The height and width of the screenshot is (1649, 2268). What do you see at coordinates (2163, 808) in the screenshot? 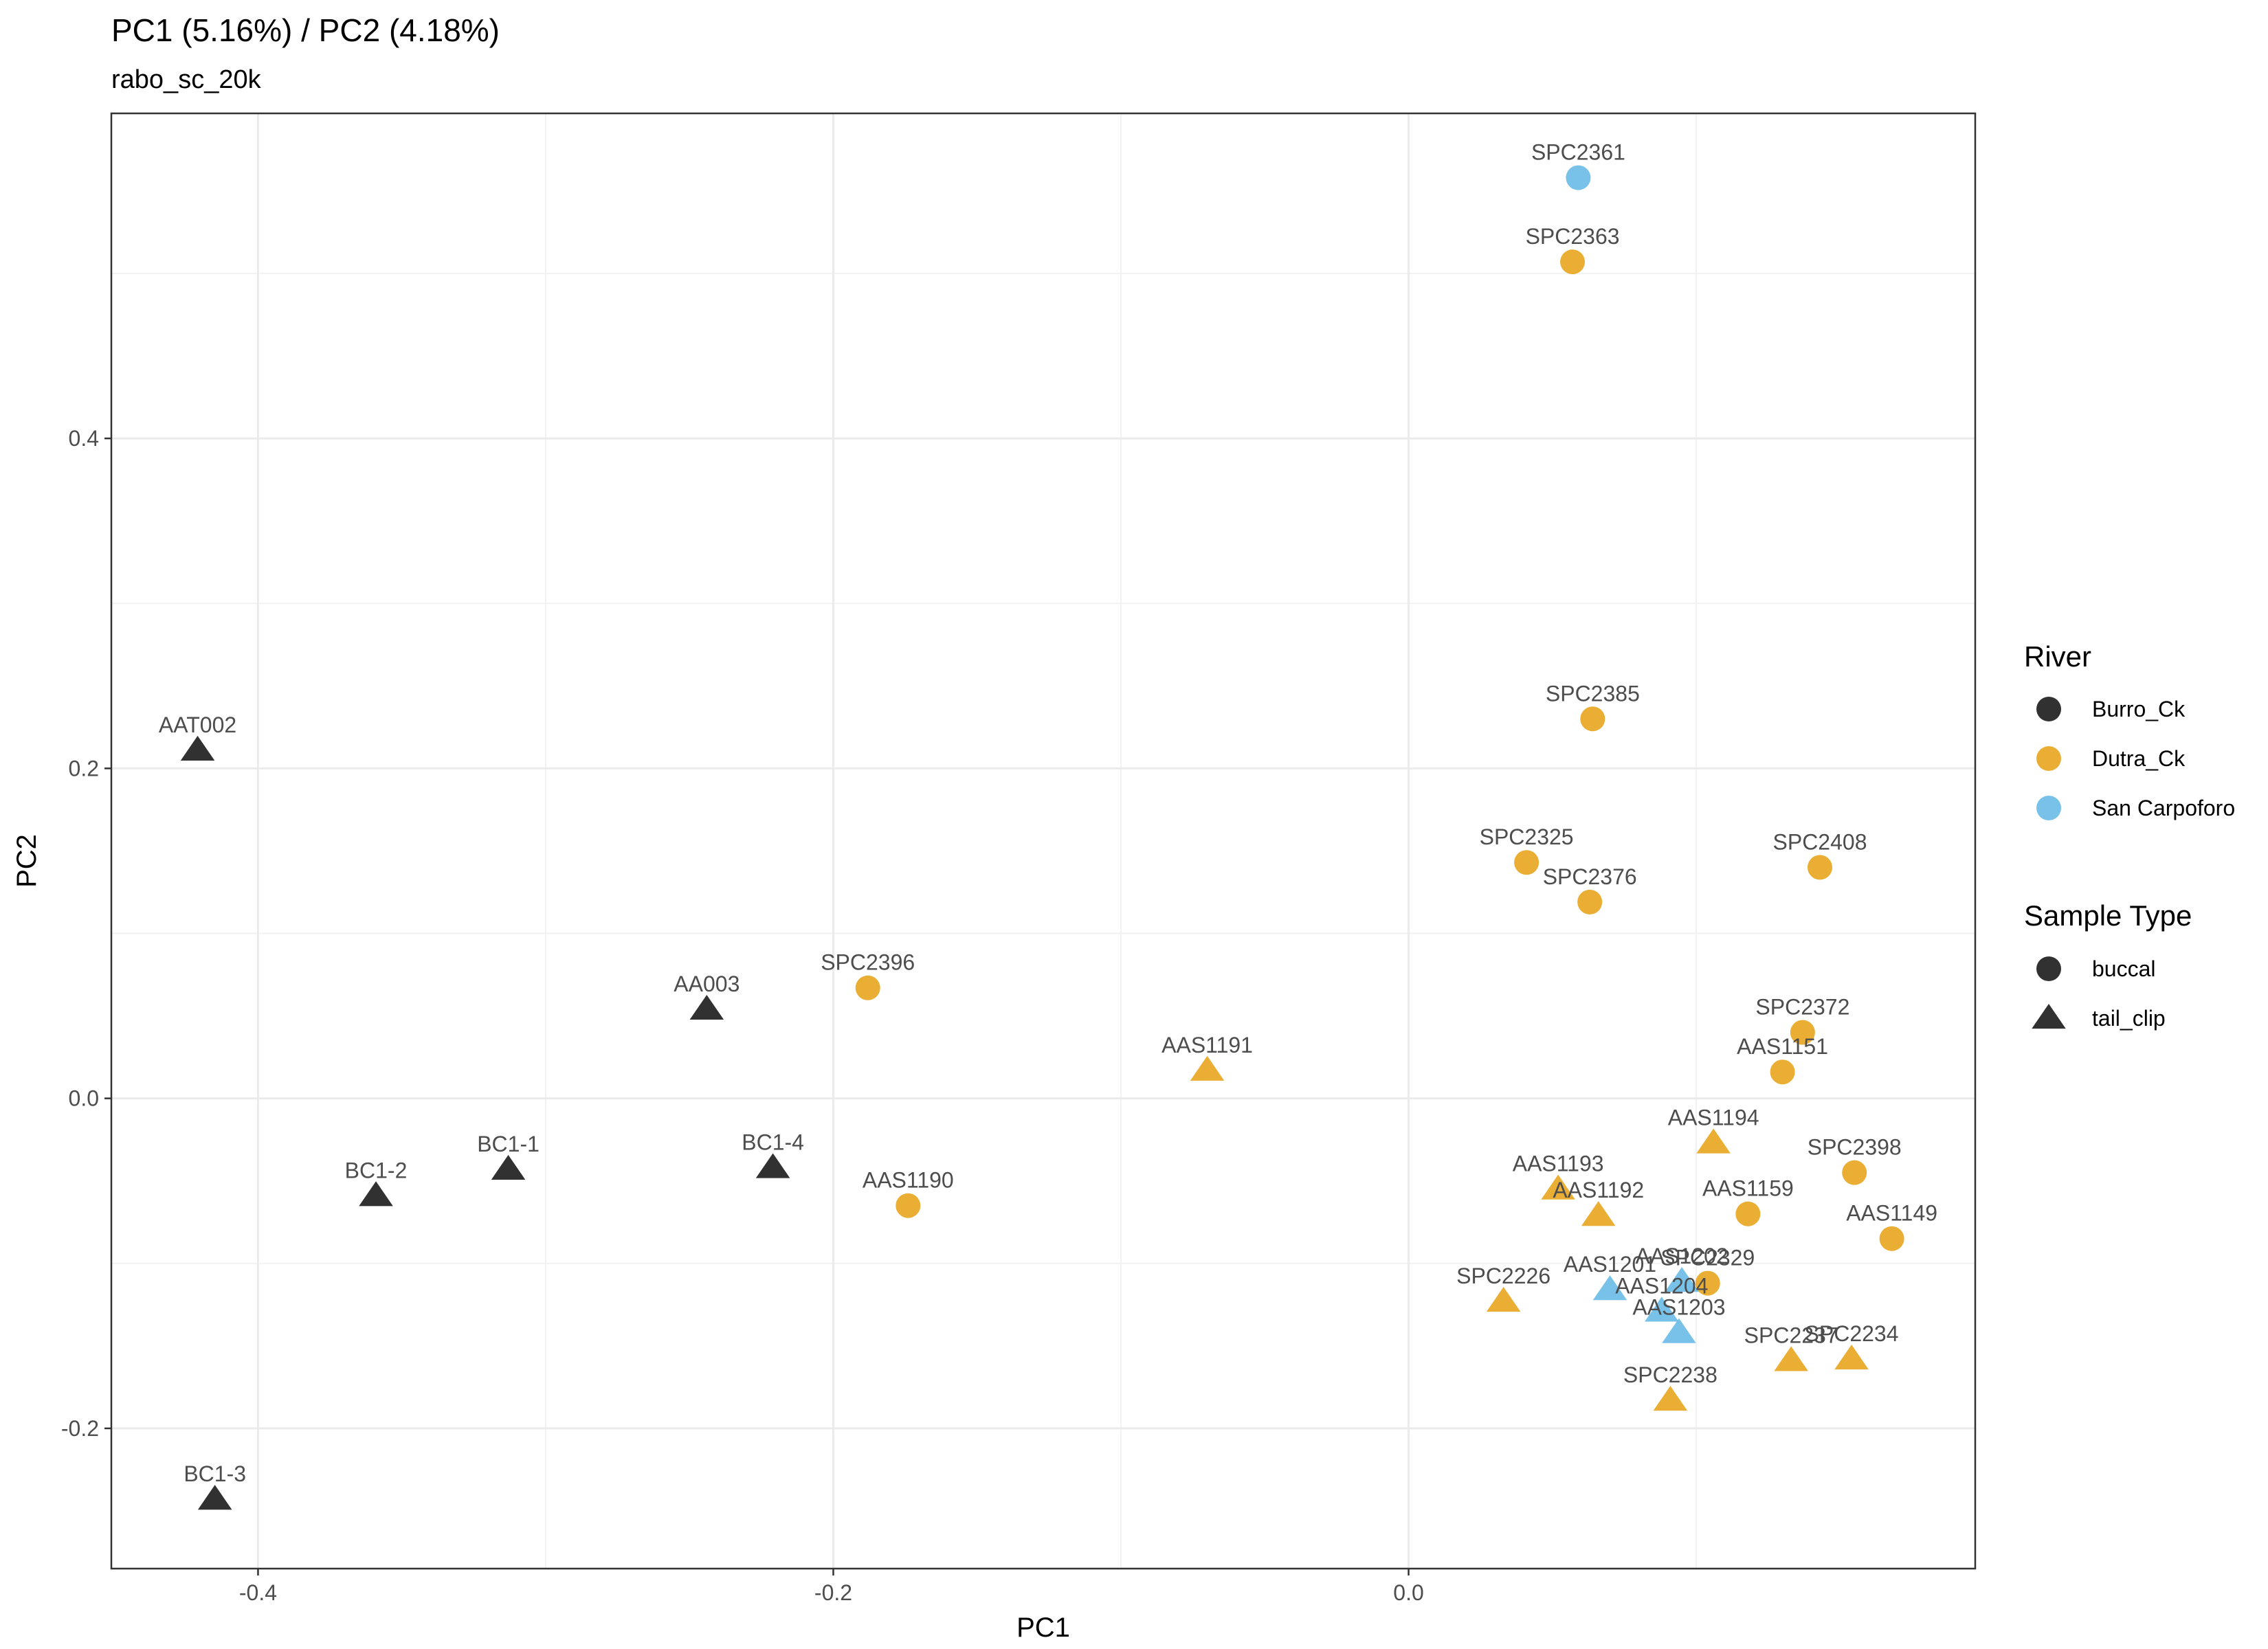
I see `legend-label-san-carpoforo: San Carpoforo` at bounding box center [2163, 808].